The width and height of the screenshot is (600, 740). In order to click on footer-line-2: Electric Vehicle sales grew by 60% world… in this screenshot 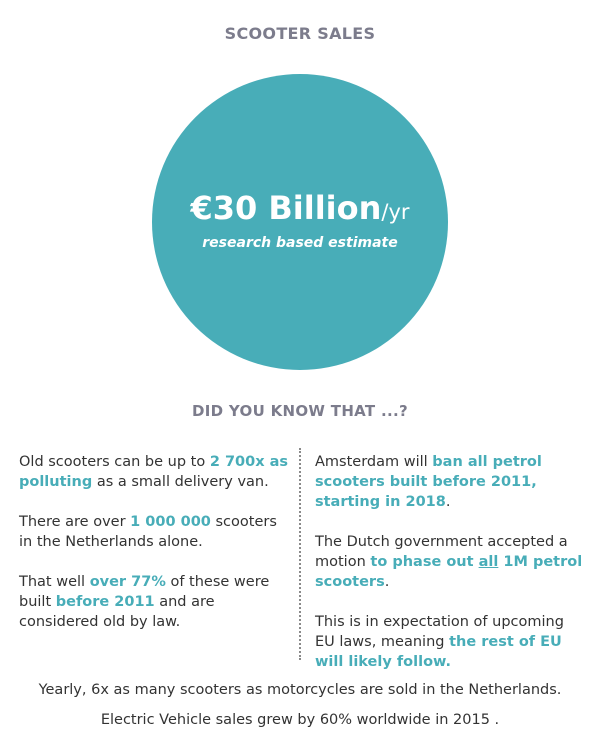, I will do `click(300, 720)`.